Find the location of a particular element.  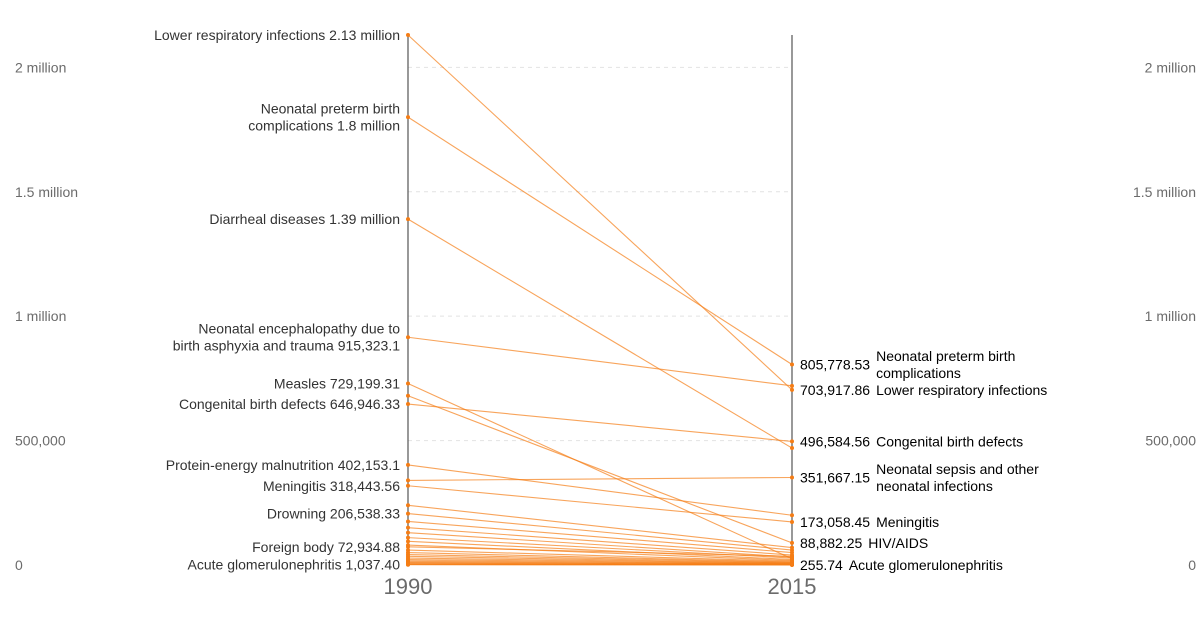

x-tick-label: 2015 is located at coordinates (792, 586).